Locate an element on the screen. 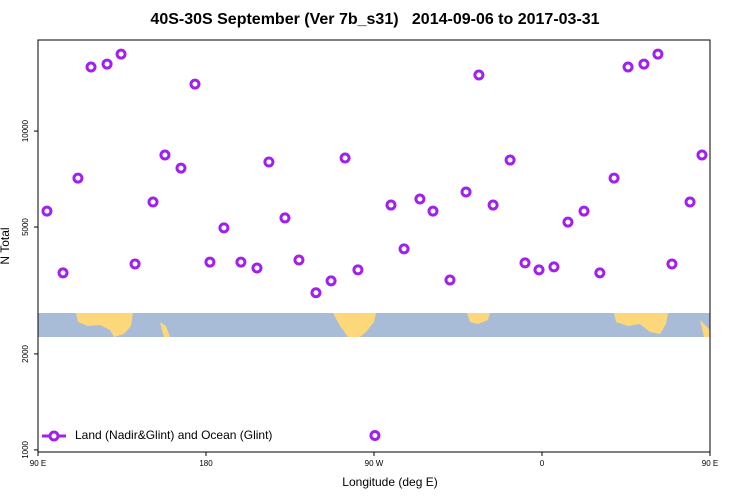  legend-label: Land (Nadir&Glint) and Ocean (Glint) is located at coordinates (173, 435).